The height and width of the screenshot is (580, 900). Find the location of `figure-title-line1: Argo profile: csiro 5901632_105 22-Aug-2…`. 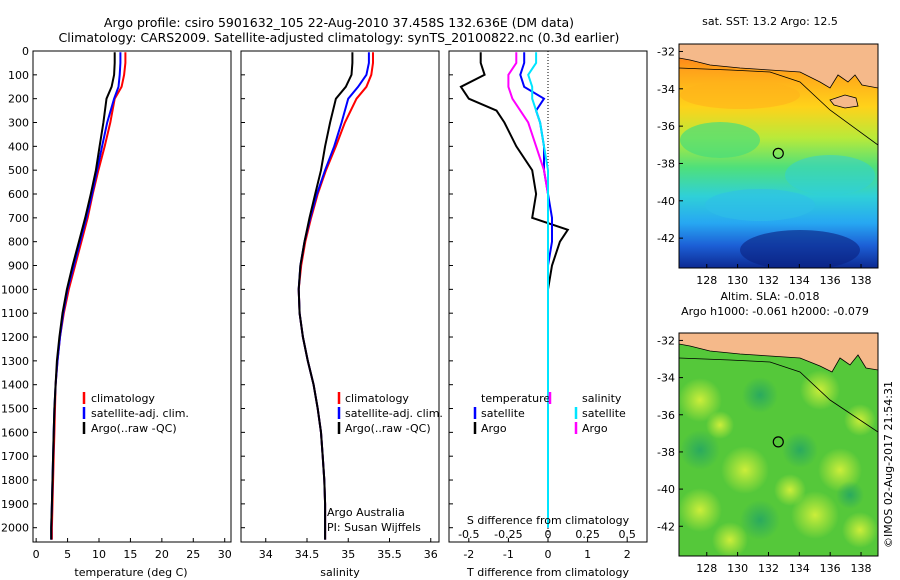

figure-title-line1: Argo profile: csiro 5901632_105 22-Aug-2… is located at coordinates (339, 22).